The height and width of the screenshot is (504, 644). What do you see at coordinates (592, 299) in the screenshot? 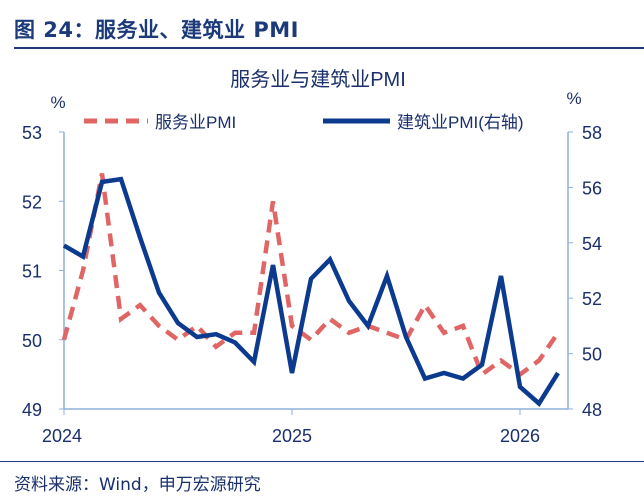
I see `right-tick-label: 52` at bounding box center [592, 299].